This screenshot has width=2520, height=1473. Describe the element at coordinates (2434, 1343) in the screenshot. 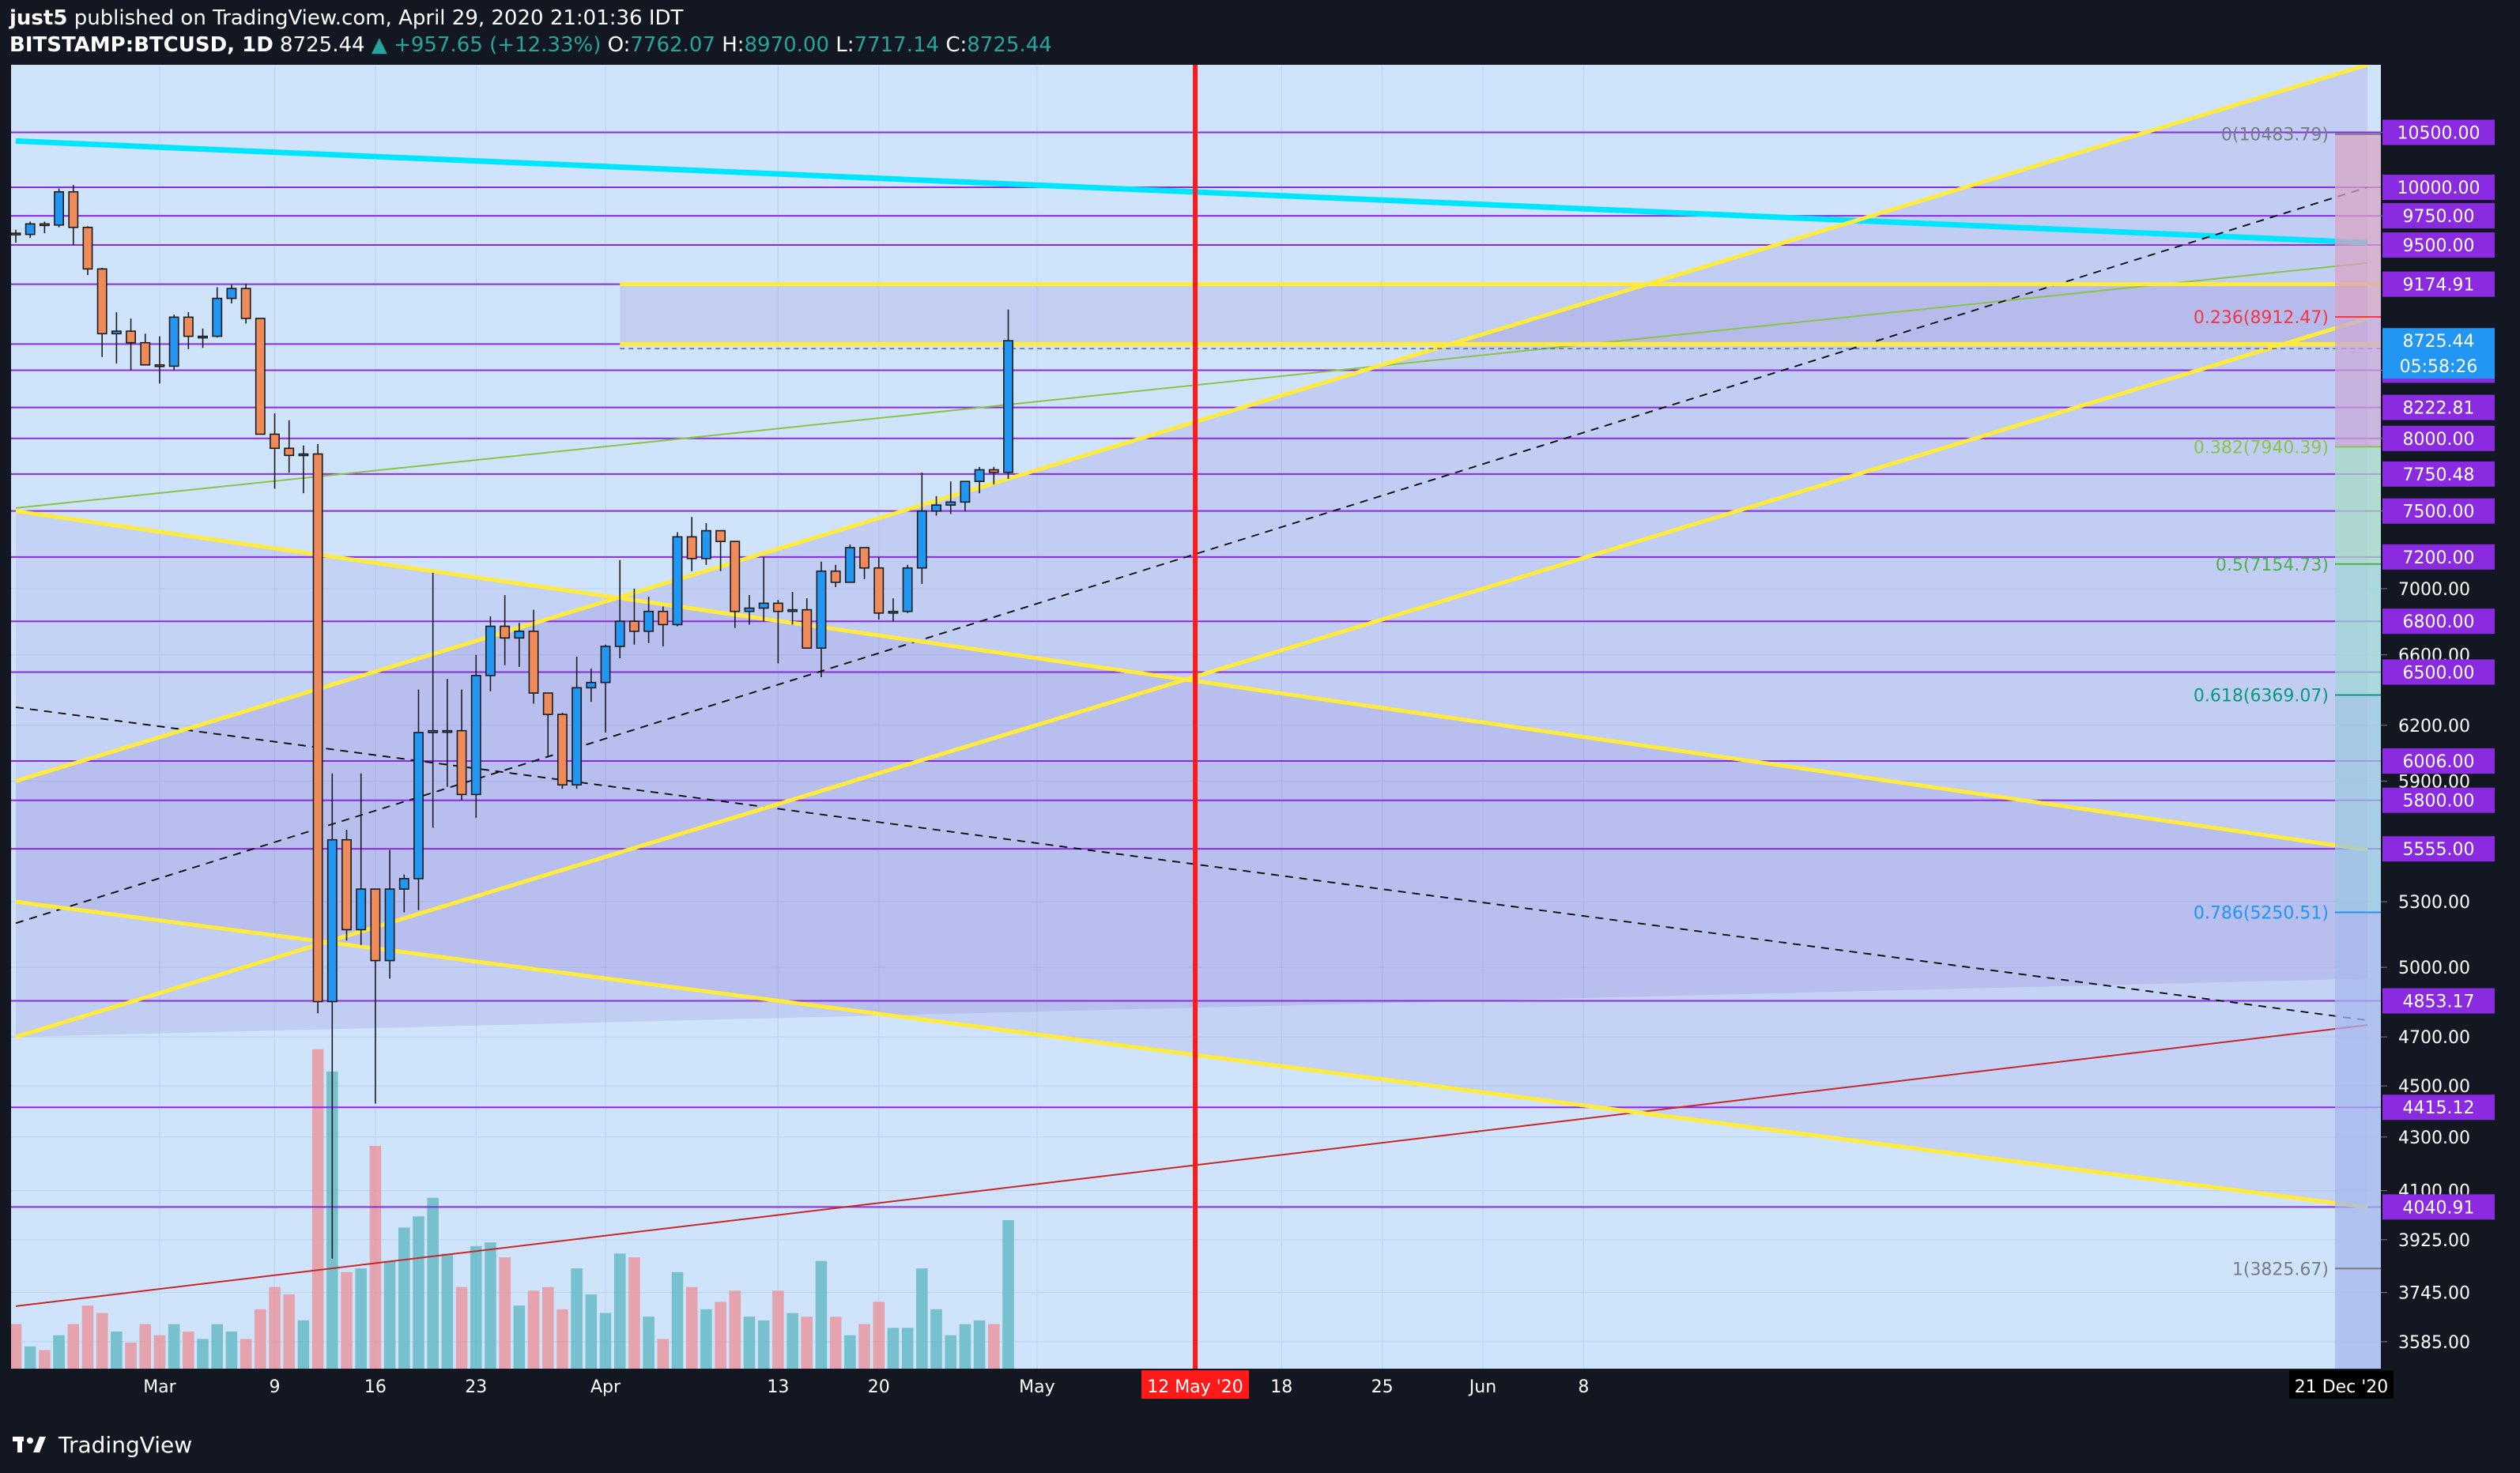

I see `y-tick-label: 3585.00` at that location.